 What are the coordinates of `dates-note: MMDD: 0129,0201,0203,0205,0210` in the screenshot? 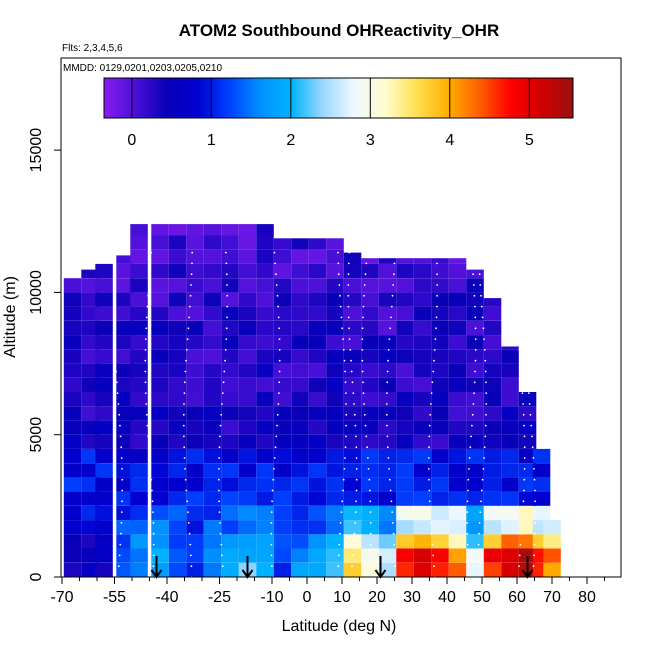 It's located at (142, 68).